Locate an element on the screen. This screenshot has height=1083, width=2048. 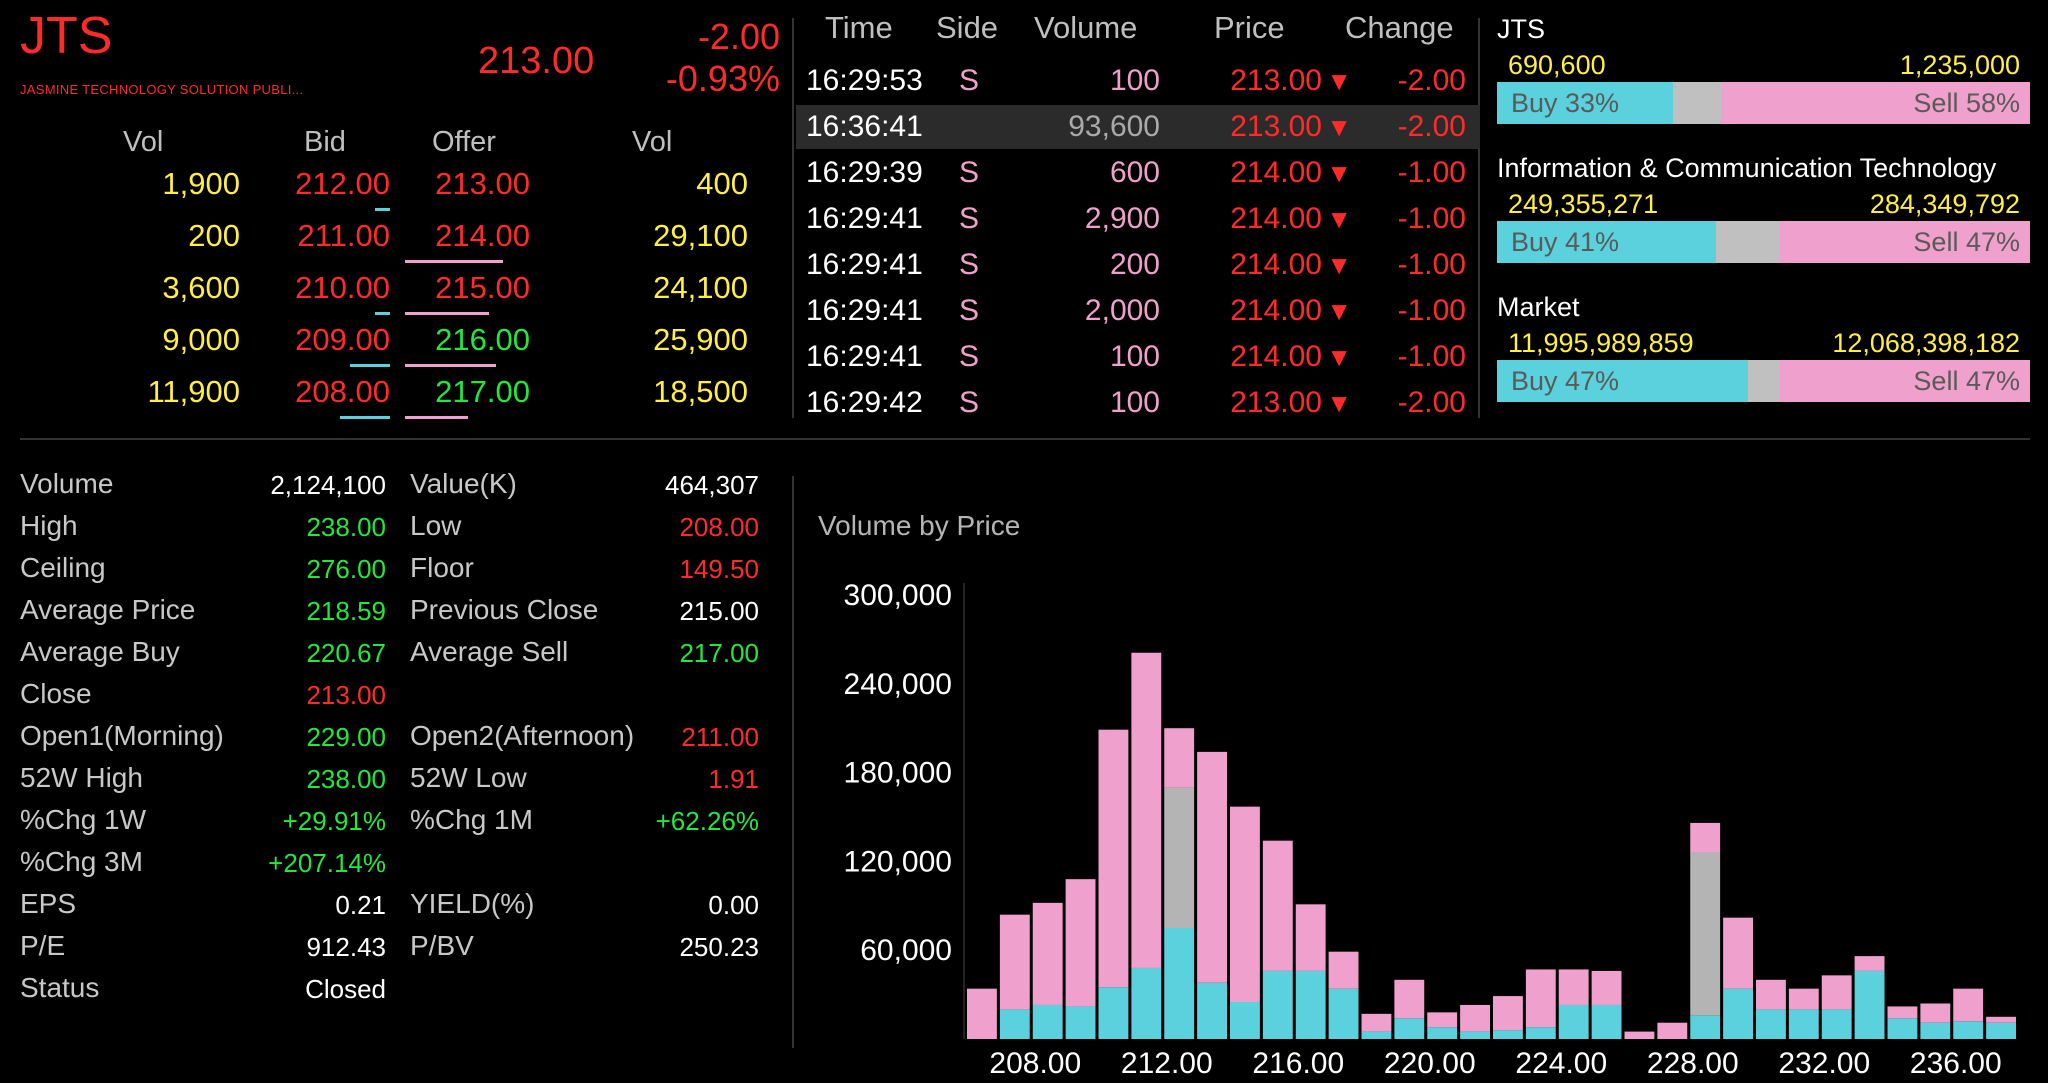
x-tick-label: 224.00 is located at coordinates (1561, 1063).